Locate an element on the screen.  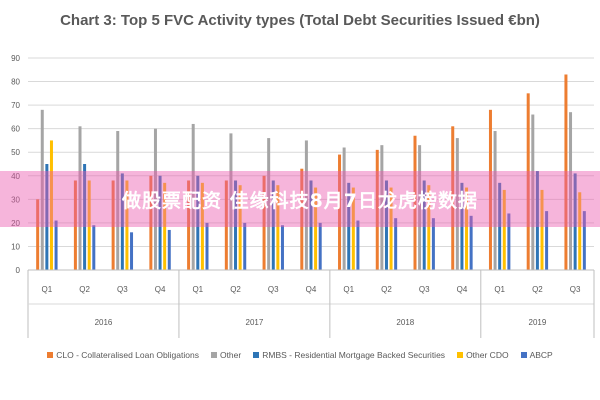
legend-label: Other is located at coordinates (230, 355).